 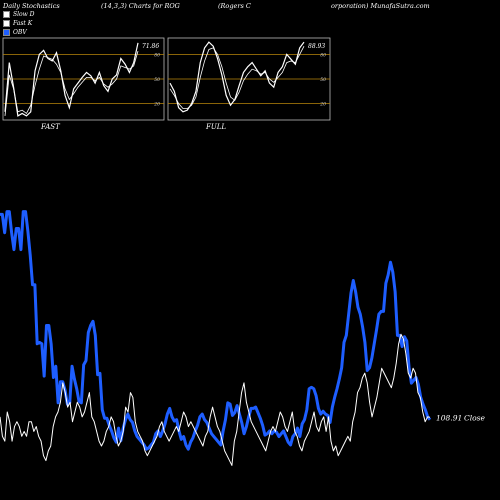 What do you see at coordinates (215, 127) in the screenshot?
I see `stoch-panel-2-title: FULL` at bounding box center [215, 127].